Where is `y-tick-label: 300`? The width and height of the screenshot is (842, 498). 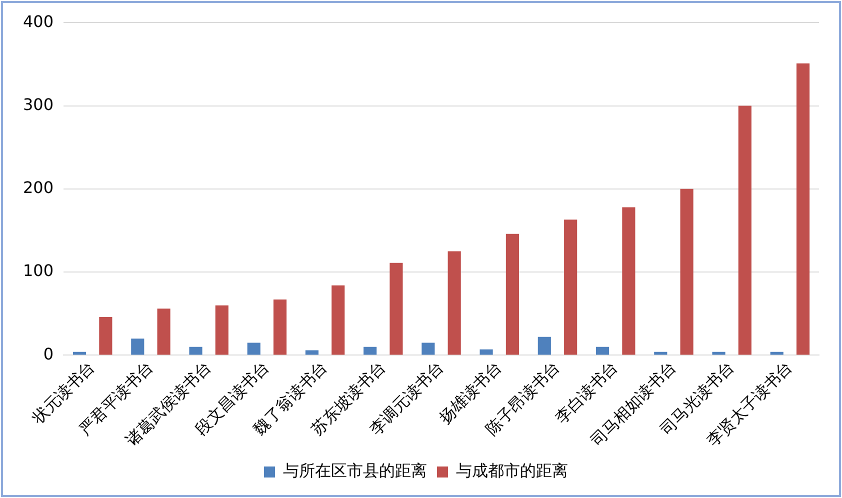
y-tick-label: 300 is located at coordinates (38, 104).